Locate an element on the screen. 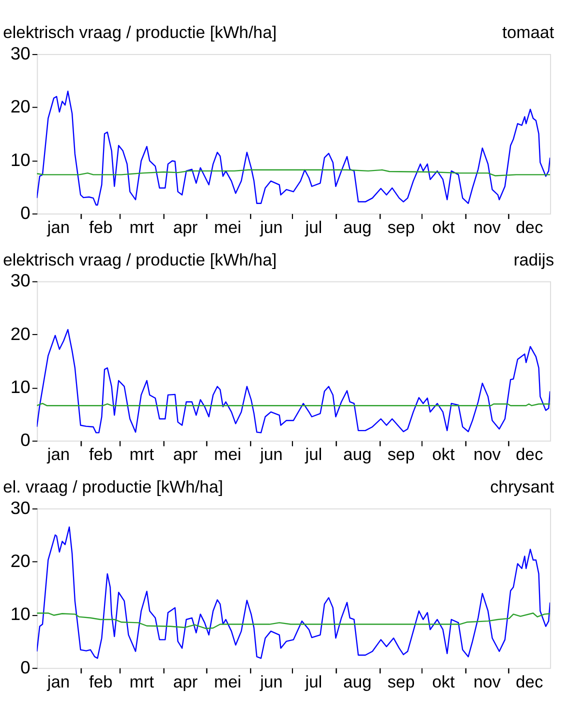  text: tomaat is located at coordinates (528, 32).